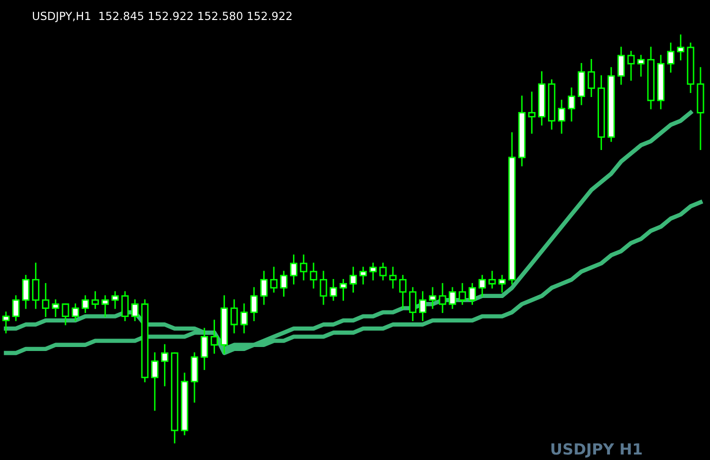  What do you see at coordinates (596, 450) in the screenshot?
I see `text: USDJPY H1` at bounding box center [596, 450].